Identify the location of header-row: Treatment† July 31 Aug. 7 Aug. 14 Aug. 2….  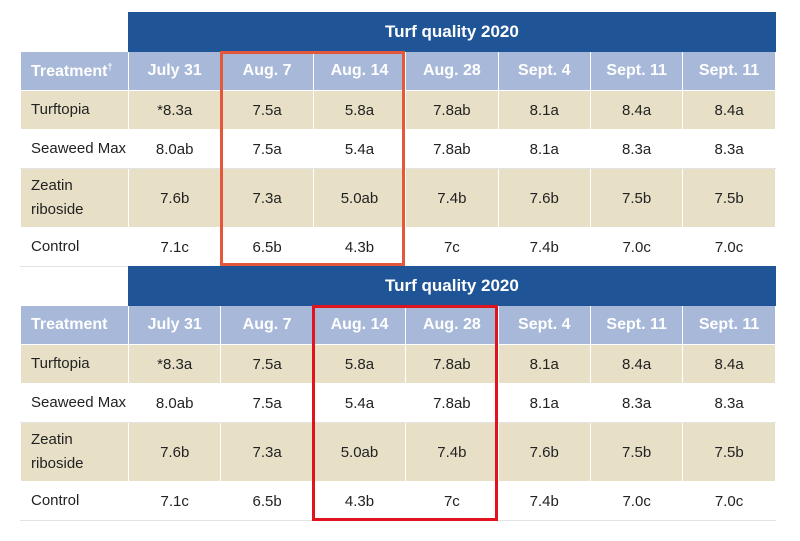
(398, 71).